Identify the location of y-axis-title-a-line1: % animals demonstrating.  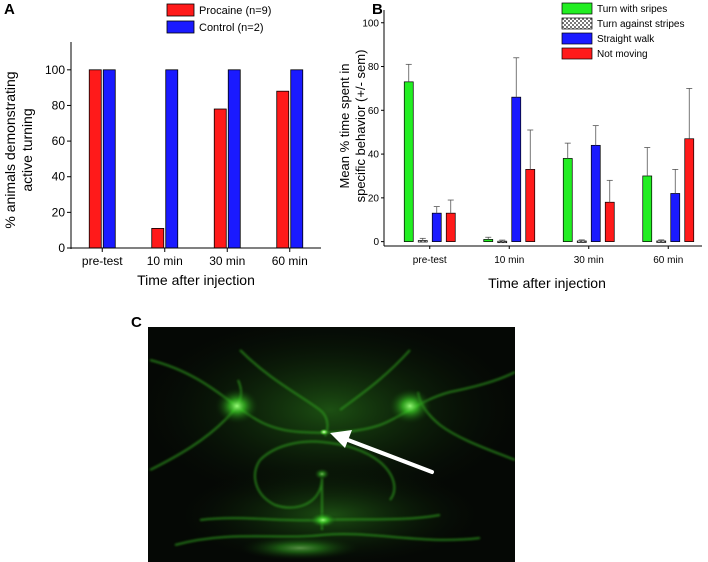
(10, 149).